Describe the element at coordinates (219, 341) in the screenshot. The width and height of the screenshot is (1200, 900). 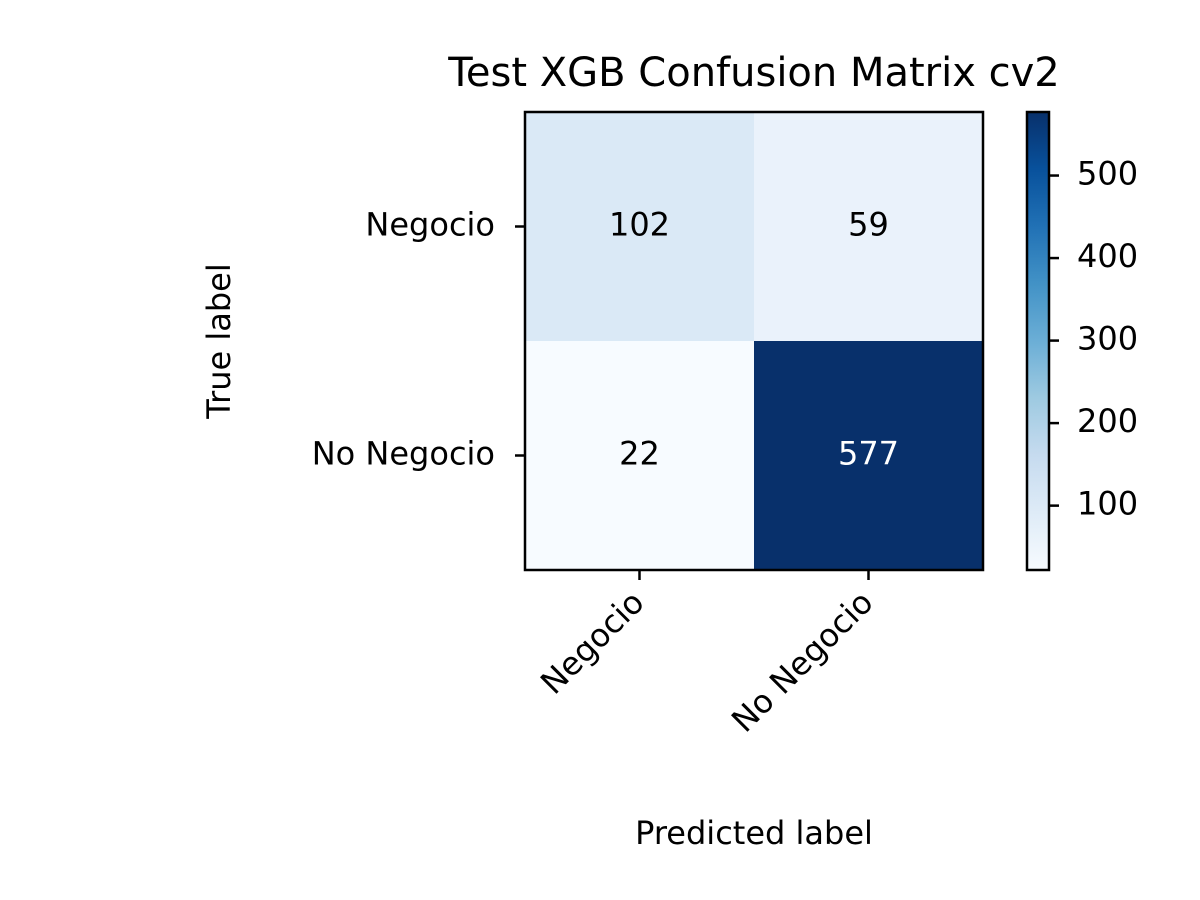
I see `y-axis-label: True label` at that location.